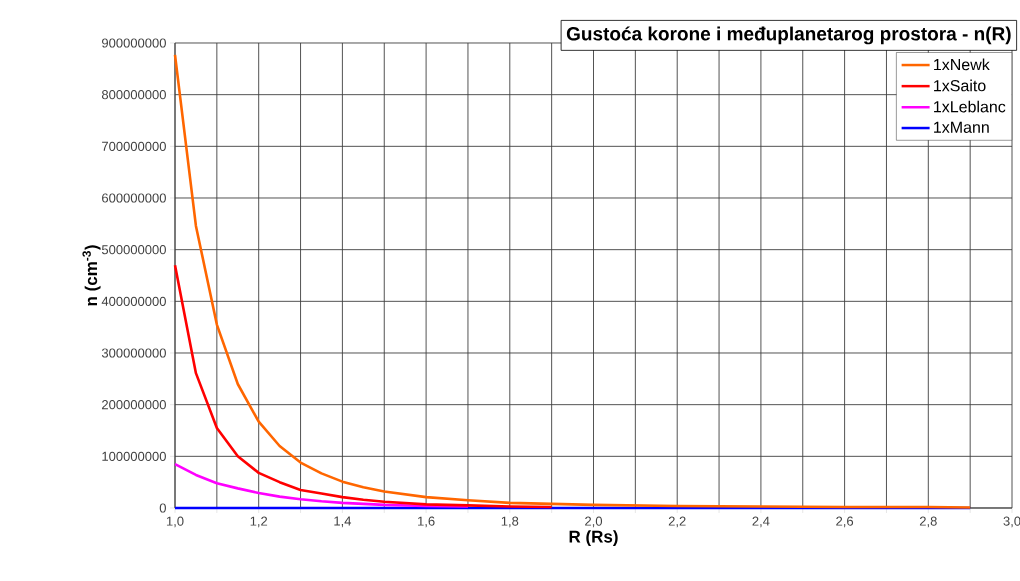 This screenshot has width=1020, height=581. Describe the element at coordinates (343, 522) in the screenshot. I see `x-tick-label: 1,4` at that location.